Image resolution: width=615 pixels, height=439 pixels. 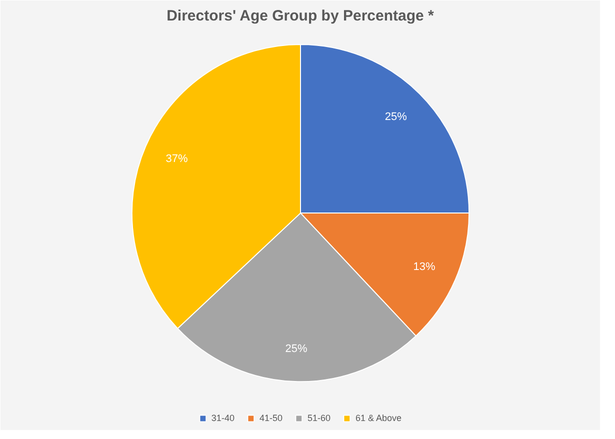 What do you see at coordinates (319, 418) in the screenshot?
I see `legend-label: 51-60` at bounding box center [319, 418].